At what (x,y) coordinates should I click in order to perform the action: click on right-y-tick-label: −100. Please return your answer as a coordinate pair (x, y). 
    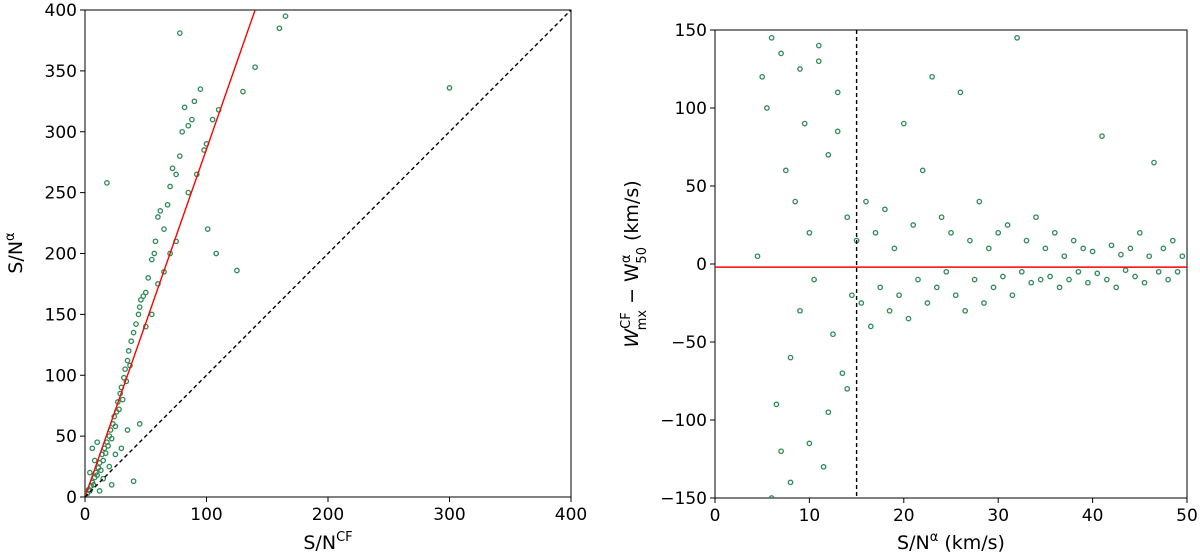
    Looking at the image, I should click on (683, 421).